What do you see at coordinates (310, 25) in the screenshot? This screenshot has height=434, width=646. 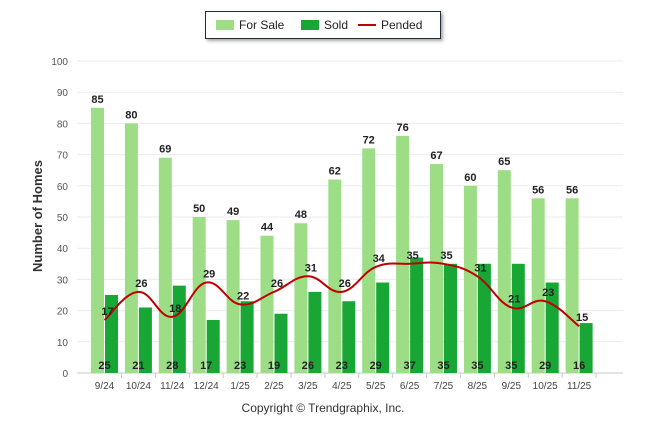 I see `sold-swatch` at bounding box center [310, 25].